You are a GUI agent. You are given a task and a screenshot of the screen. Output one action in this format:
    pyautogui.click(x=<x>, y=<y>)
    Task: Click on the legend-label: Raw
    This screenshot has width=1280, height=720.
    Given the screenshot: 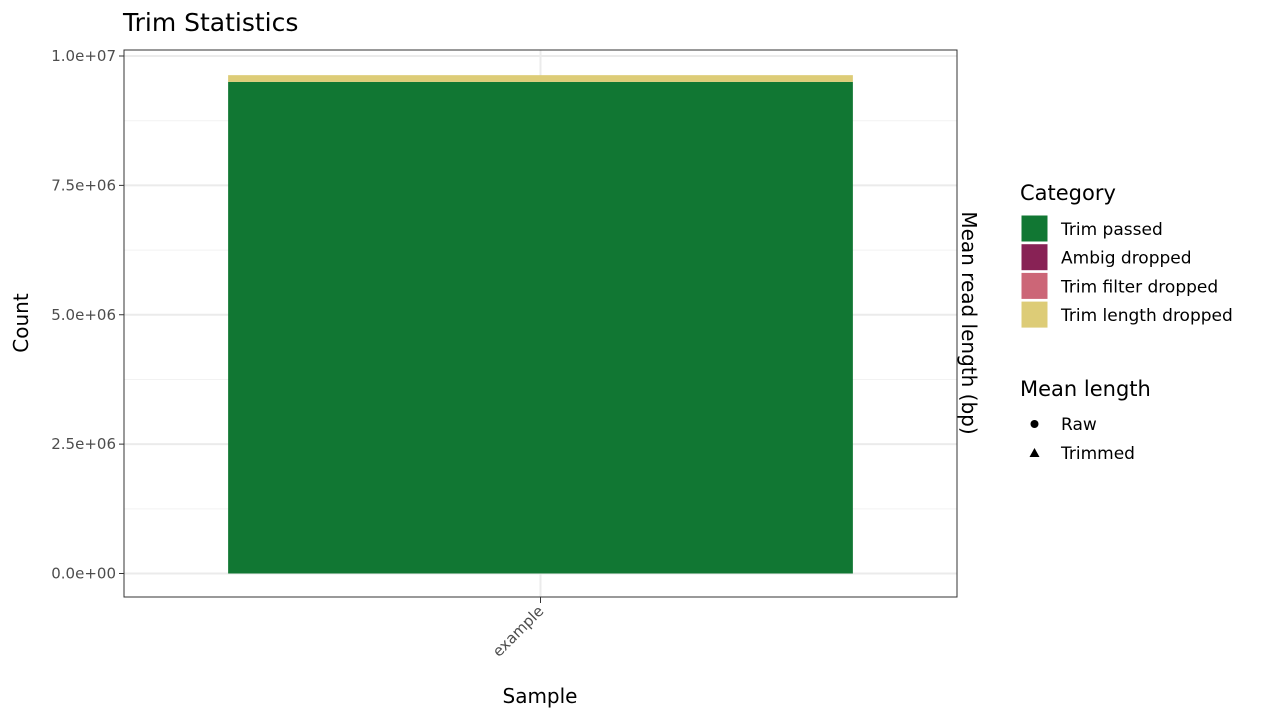 What is the action you would take?
    pyautogui.click(x=1079, y=425)
    